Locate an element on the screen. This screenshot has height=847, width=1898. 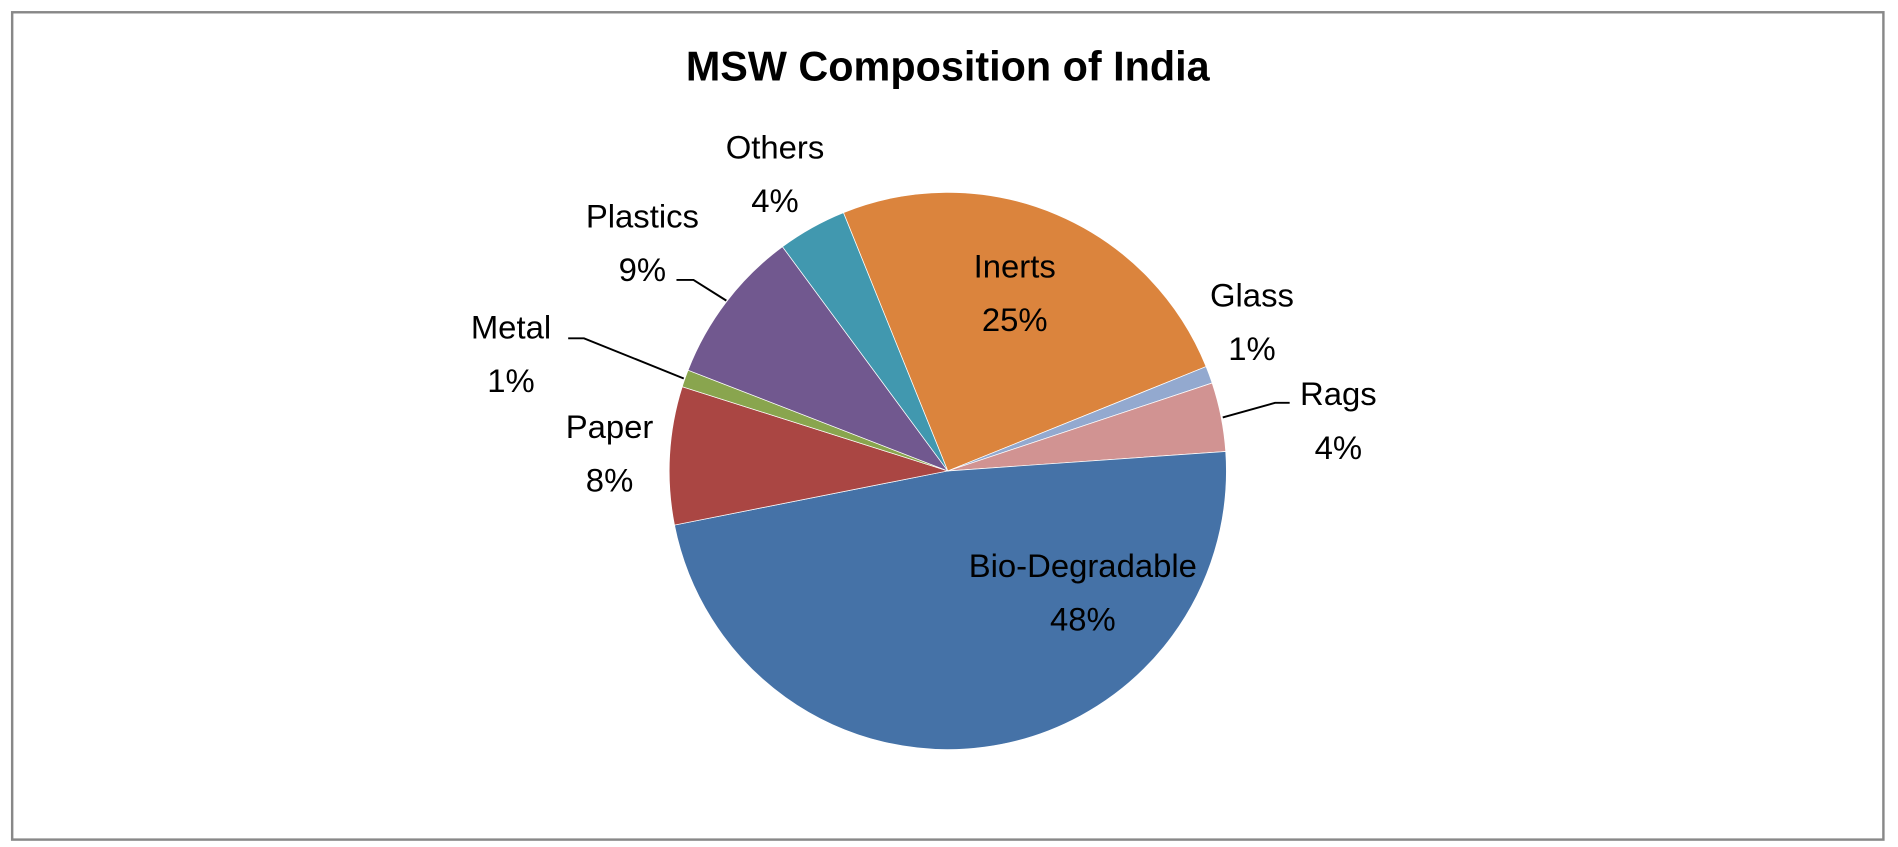
pie-slice-plastics is located at coordinates (818, 359).